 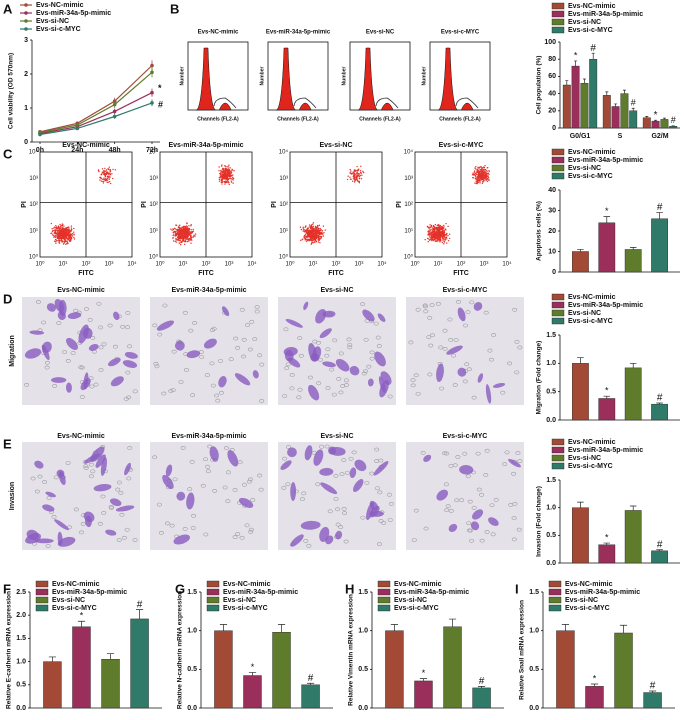 What do you see at coordinates (206, 265) in the screenshot?
I see `x-tick-label: 10²` at bounding box center [206, 265].